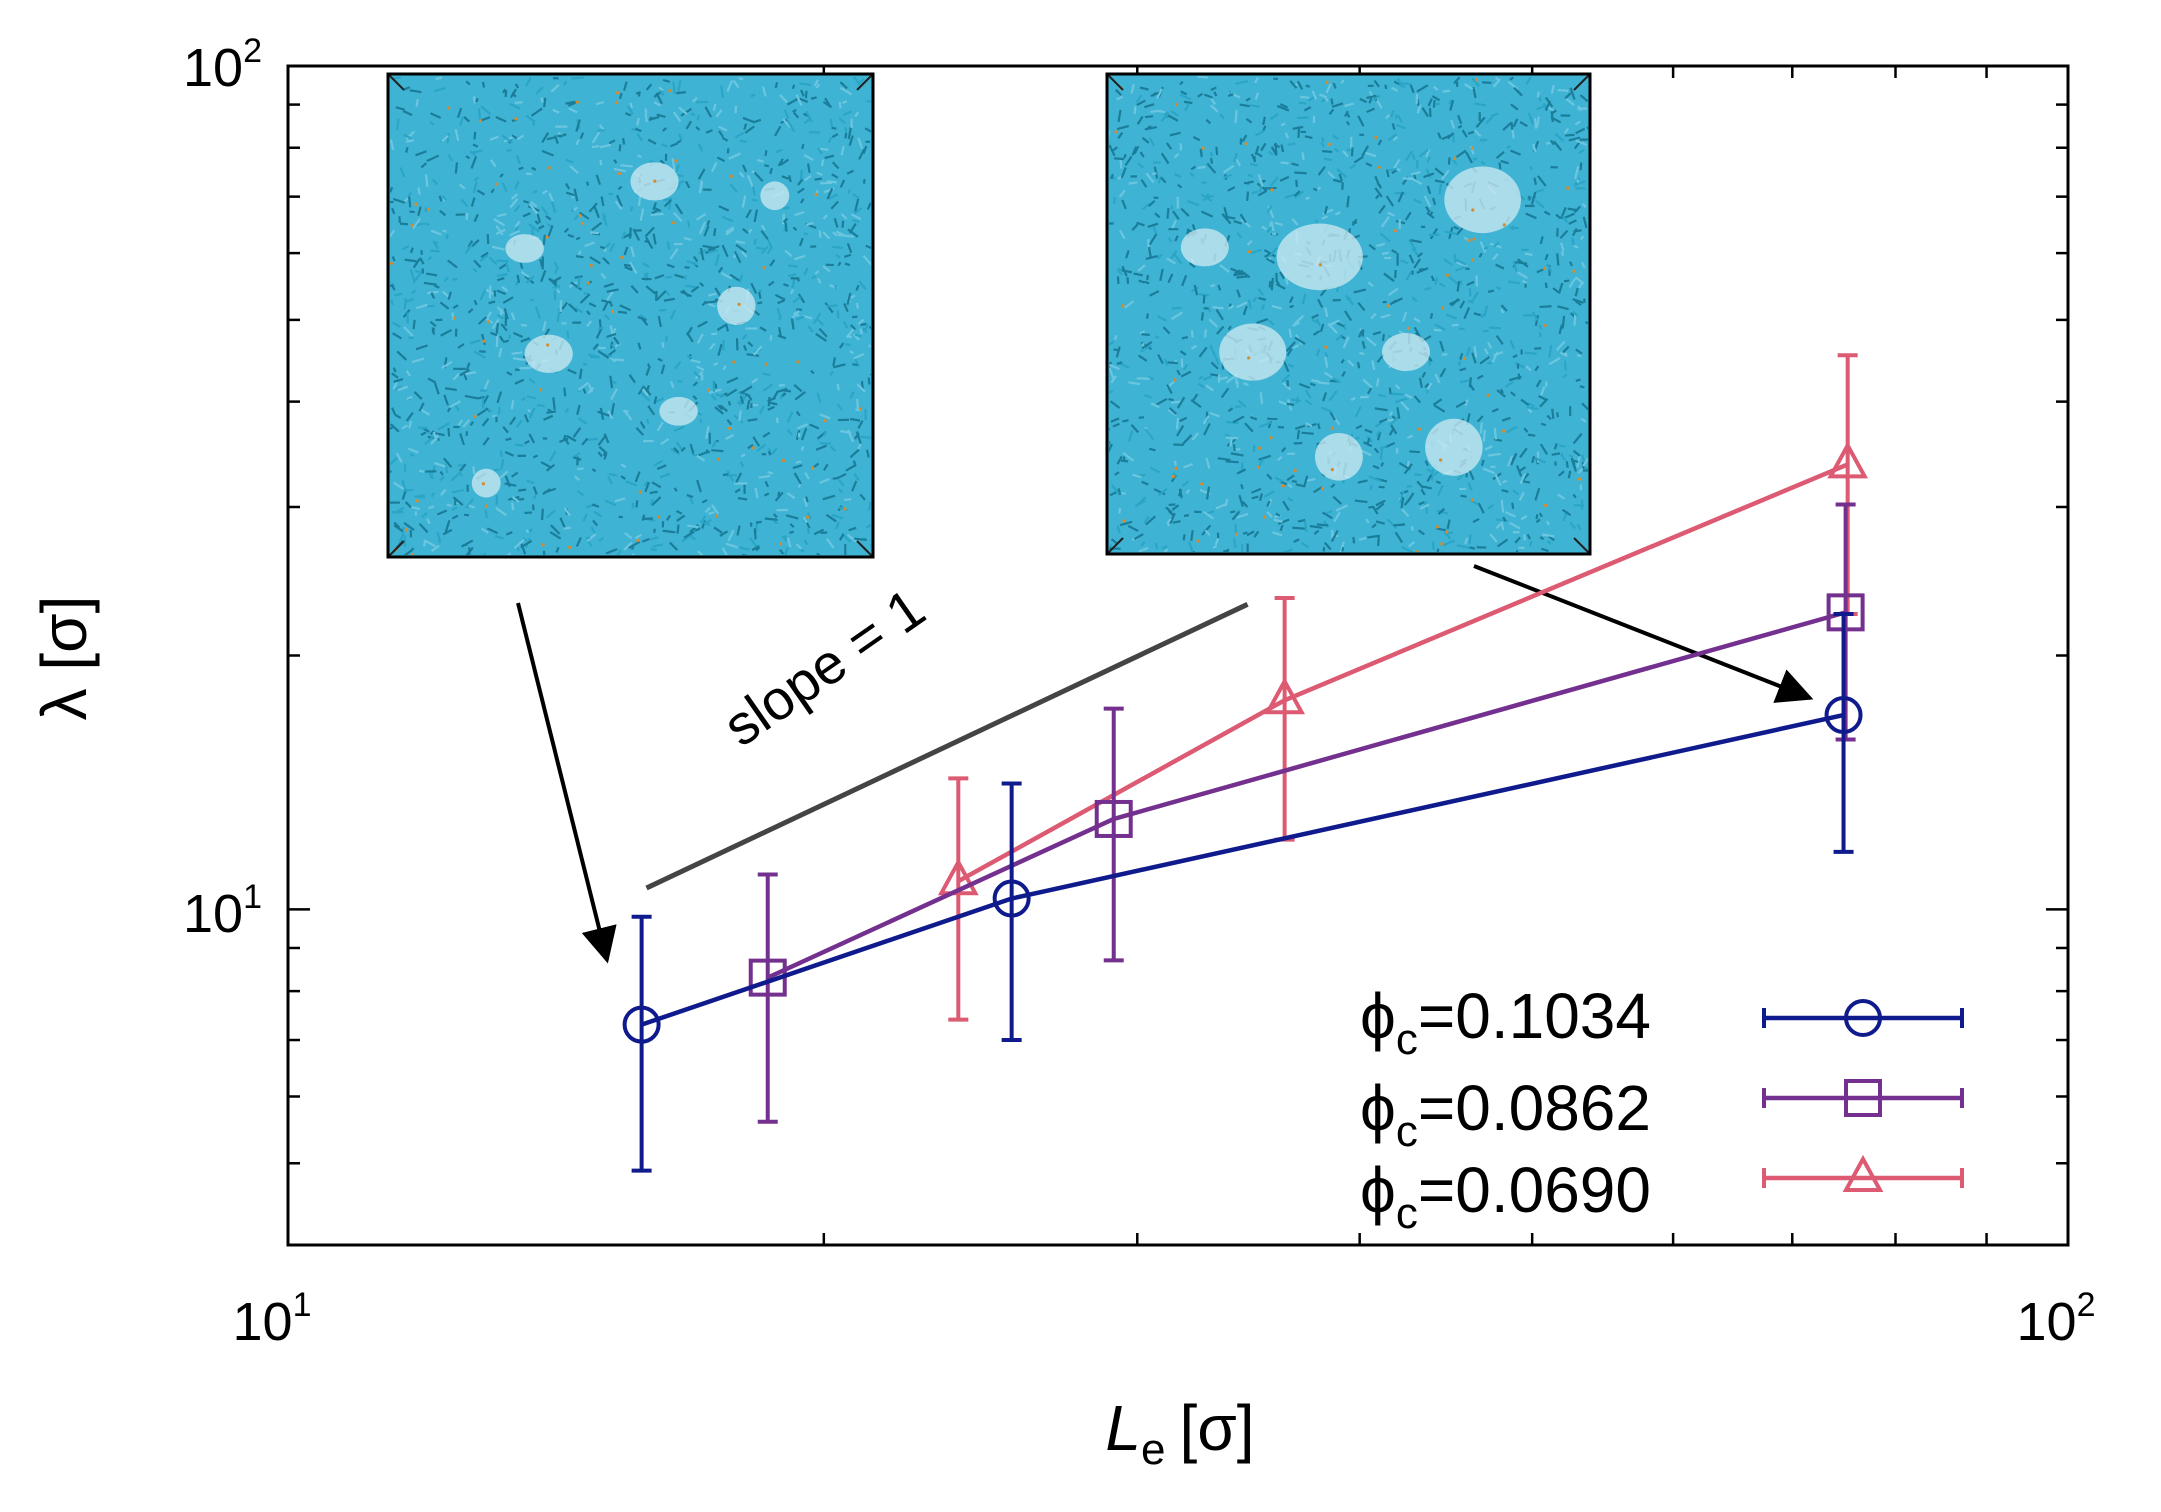 The width and height of the screenshot is (2161, 1512). I want to click on legend: ϕc=0.1034 ϕc=0.0862 ϕc=0.0690, so click(1662, 1109).